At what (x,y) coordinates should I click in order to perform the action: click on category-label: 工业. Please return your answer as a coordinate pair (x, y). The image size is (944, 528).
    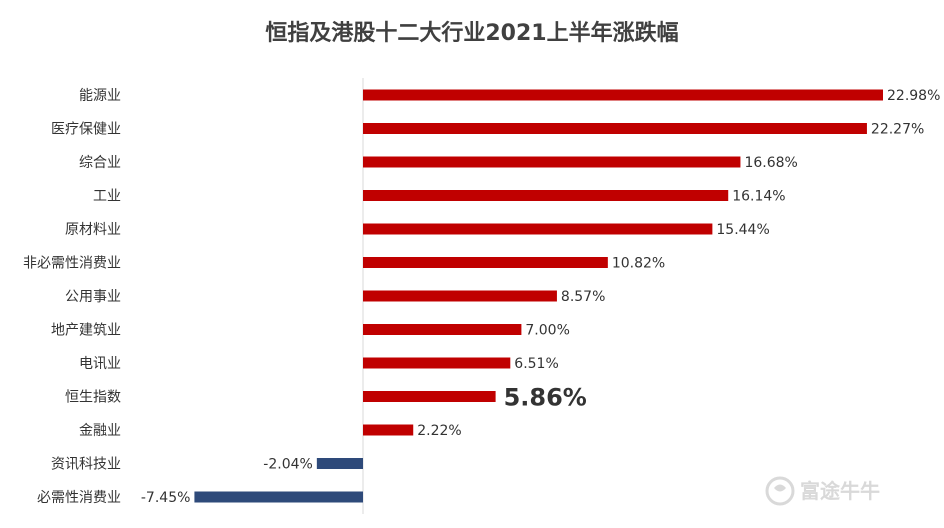
    Looking at the image, I should click on (107, 197).